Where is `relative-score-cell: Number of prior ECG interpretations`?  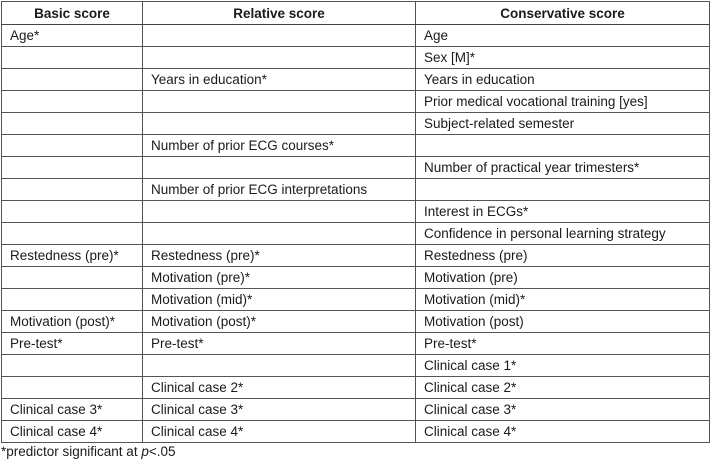 relative-score-cell: Number of prior ECG interpretations is located at coordinates (279, 189).